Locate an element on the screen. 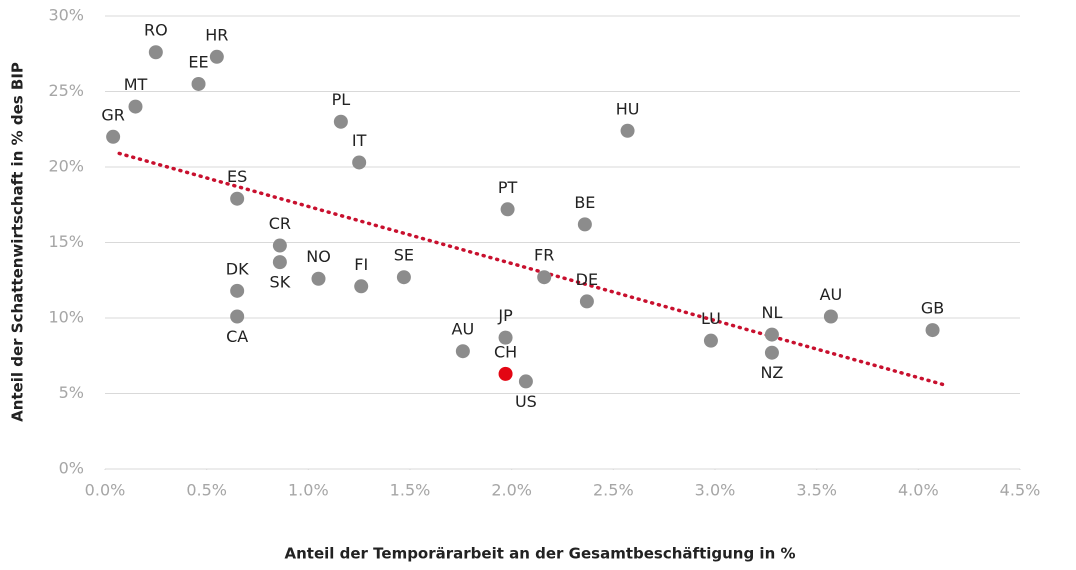  point-label: NZ is located at coordinates (771, 372).